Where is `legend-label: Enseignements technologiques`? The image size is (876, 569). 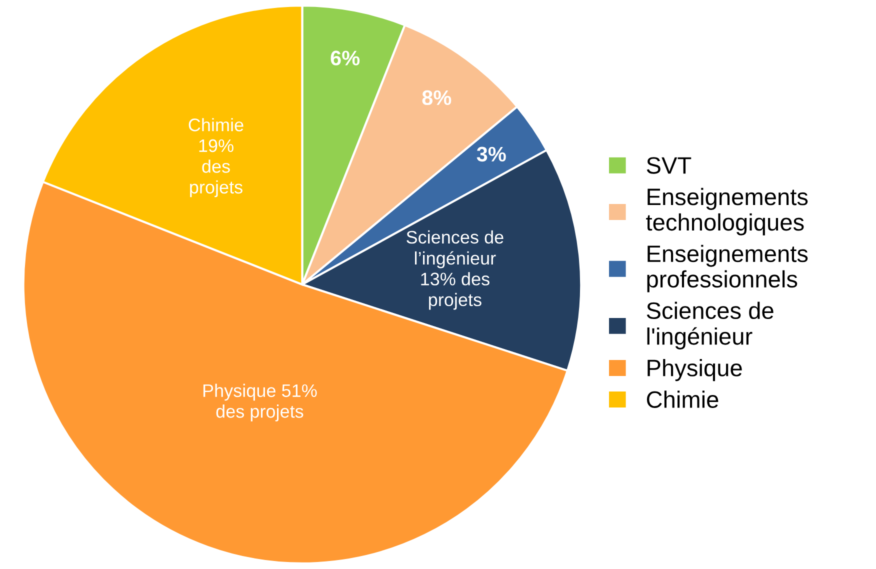
legend-label: Enseignements technologiques is located at coordinates (727, 212).